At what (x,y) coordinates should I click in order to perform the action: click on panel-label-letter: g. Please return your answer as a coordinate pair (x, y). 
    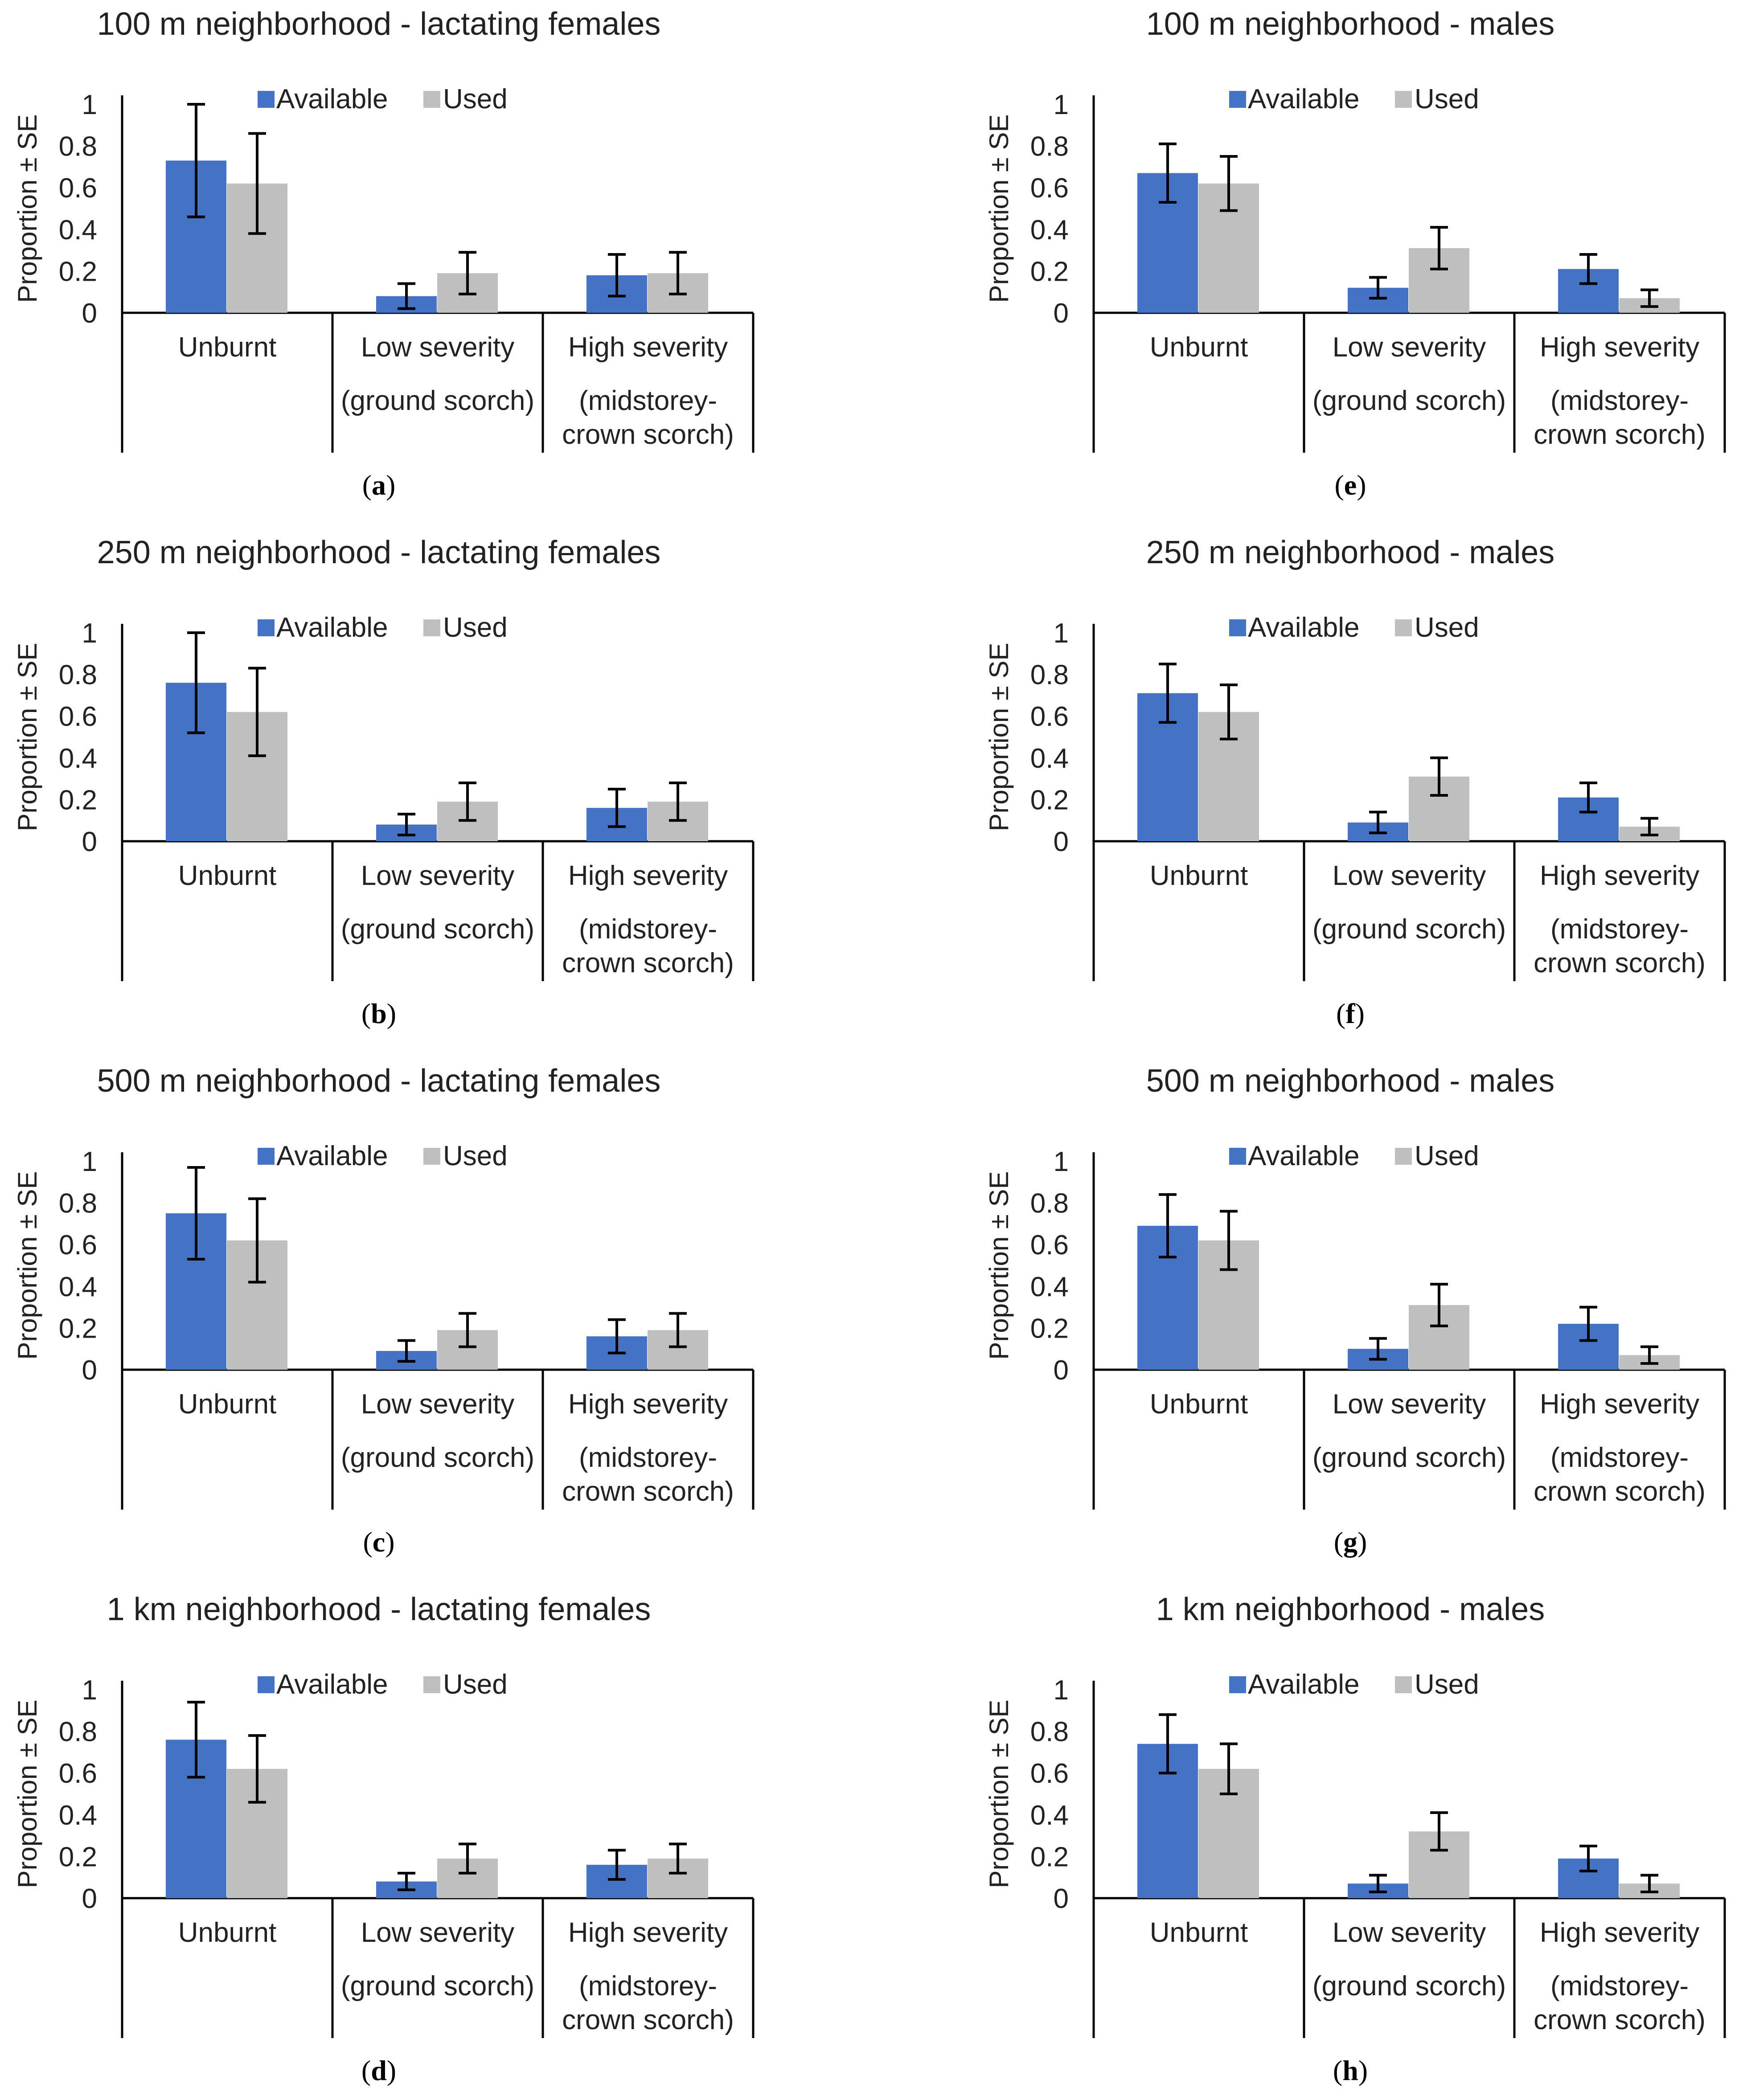
    Looking at the image, I should click on (1350, 1542).